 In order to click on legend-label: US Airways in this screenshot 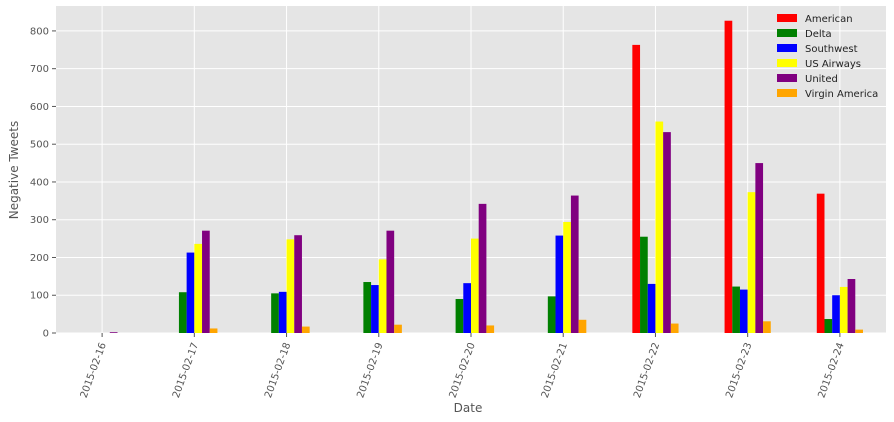, I will do `click(833, 64)`.